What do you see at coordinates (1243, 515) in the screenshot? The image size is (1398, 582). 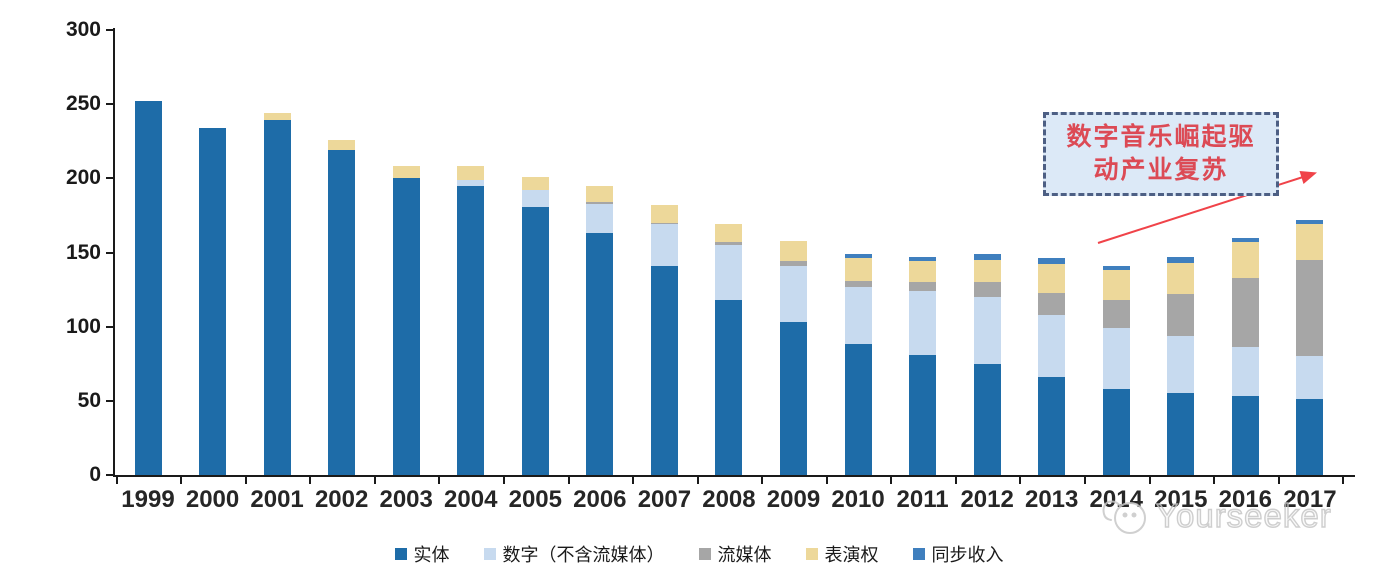 I see `watermark-text: Yourseeker` at bounding box center [1243, 515].